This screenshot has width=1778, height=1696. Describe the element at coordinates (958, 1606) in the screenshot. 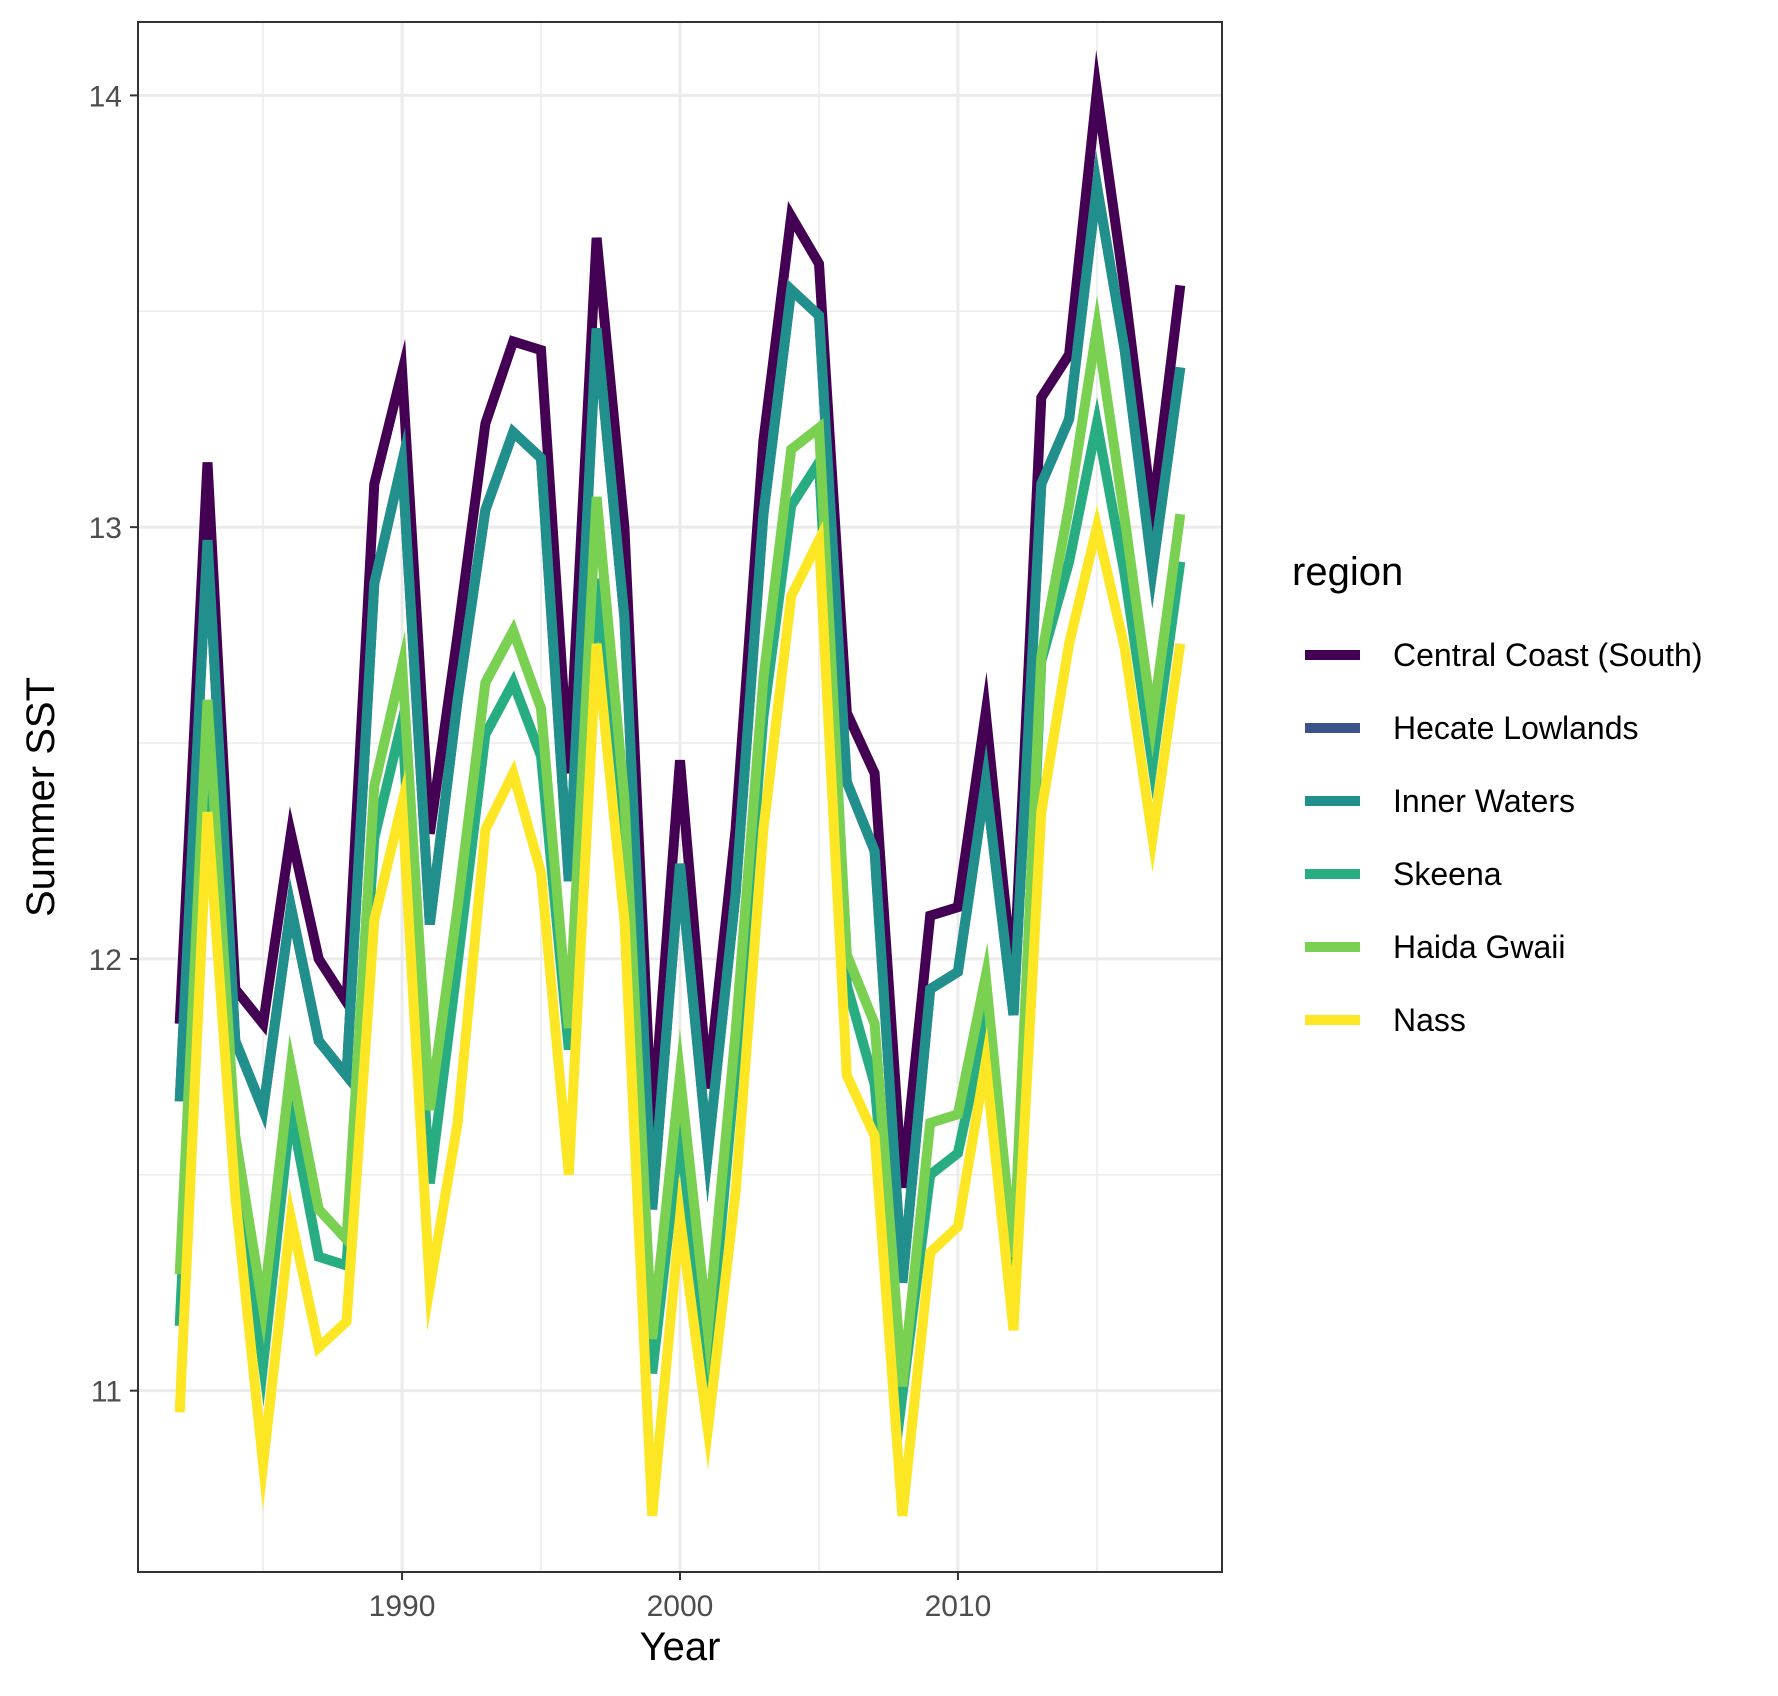

I see `x-tick-label: 2010` at that location.